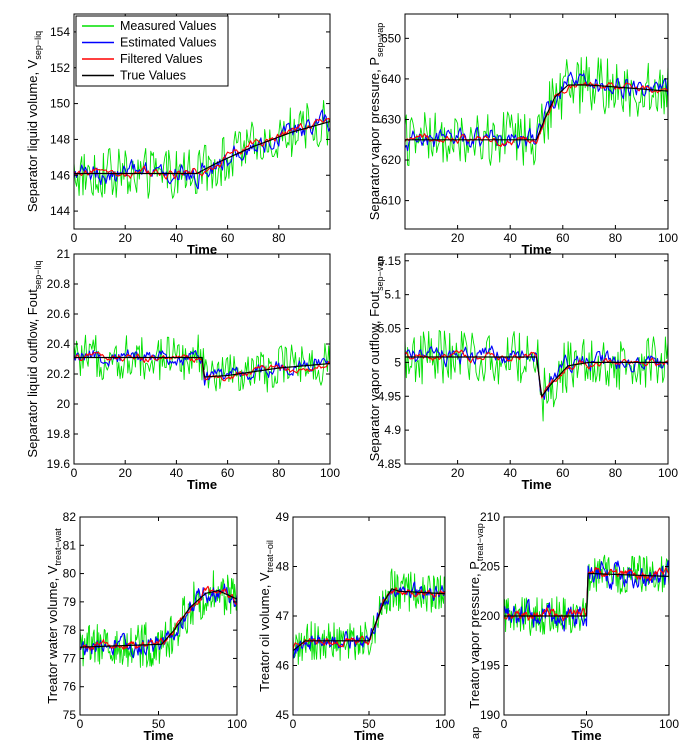 This screenshot has height=754, width=697. Describe the element at coordinates (60, 68) in the screenshot. I see `y-tick-label: 152` at that location.